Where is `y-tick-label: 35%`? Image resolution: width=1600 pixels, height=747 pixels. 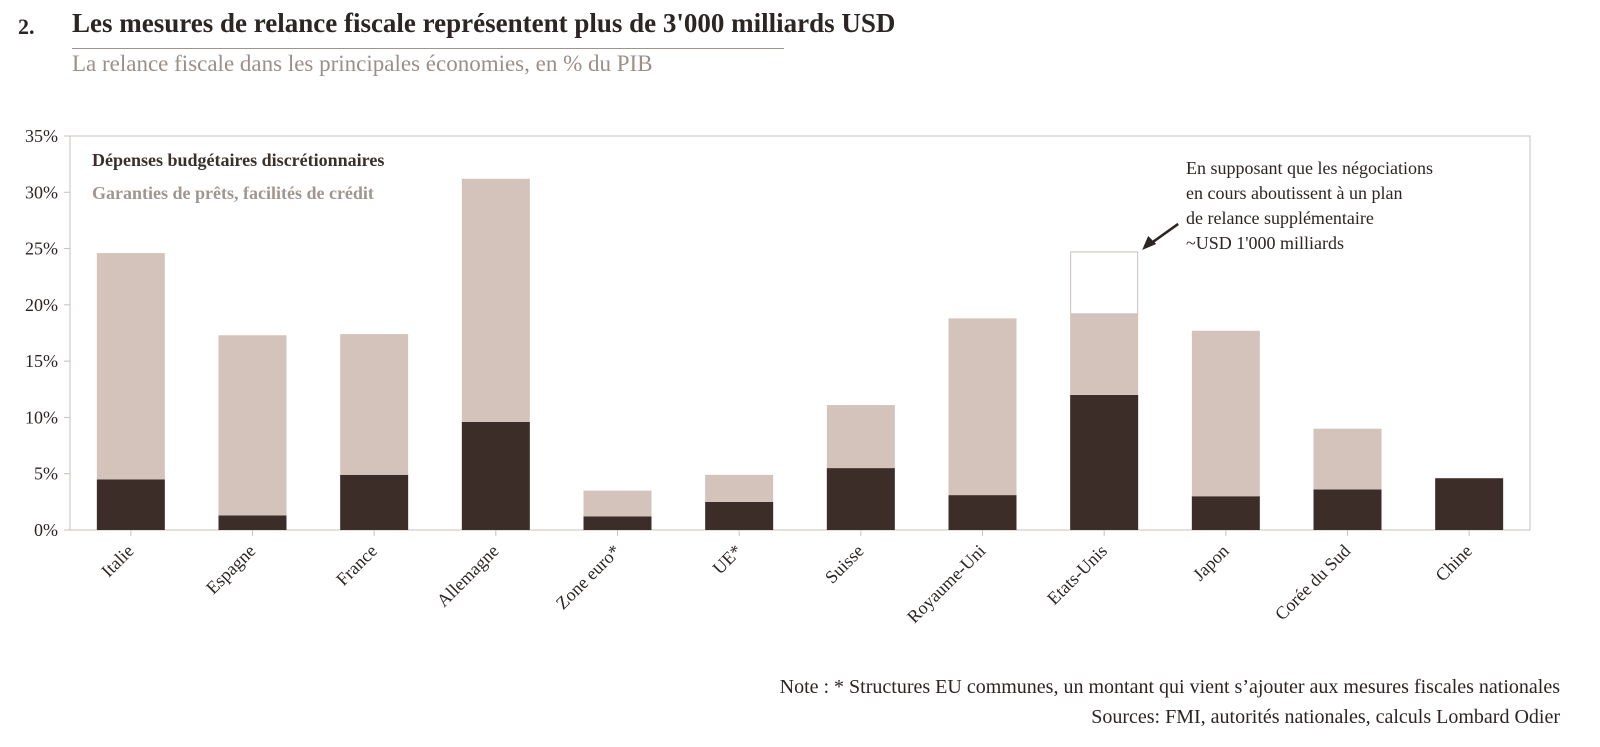 y-tick-label: 35% is located at coordinates (41, 136).